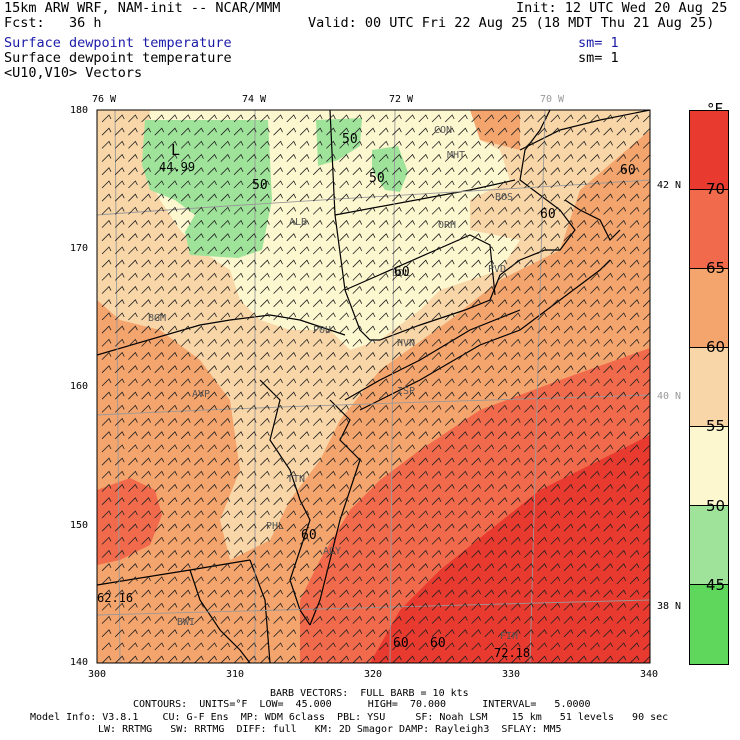  I want to click on model-title: 15km ARW WRF, NAM-init -- NCAR/MMM, so click(142, 8).